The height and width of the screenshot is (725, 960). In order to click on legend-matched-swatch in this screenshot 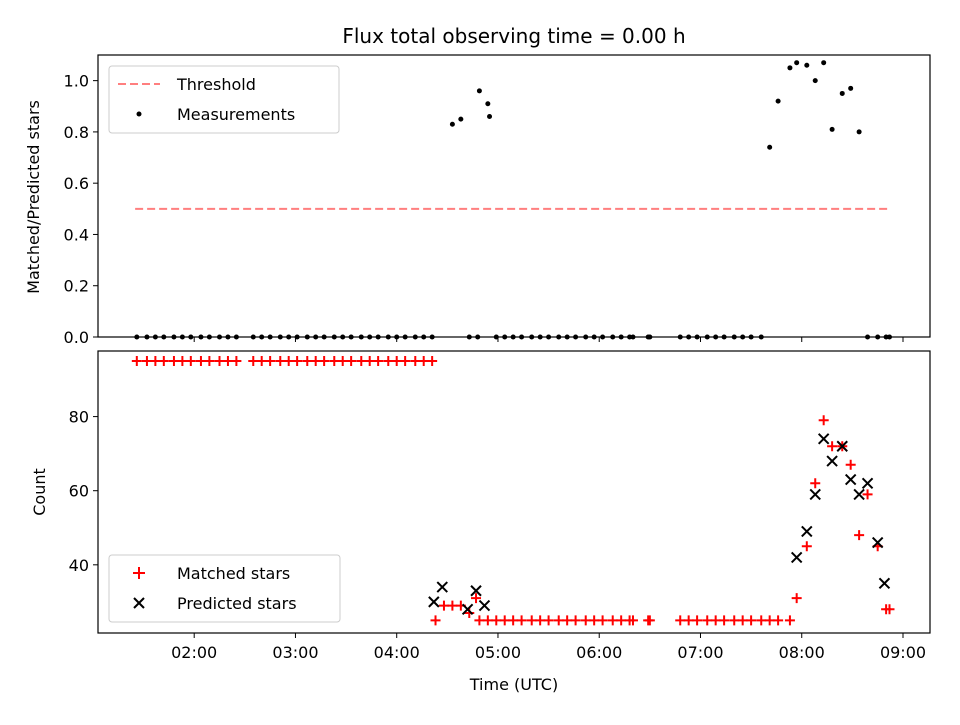, I will do `click(139, 573)`.